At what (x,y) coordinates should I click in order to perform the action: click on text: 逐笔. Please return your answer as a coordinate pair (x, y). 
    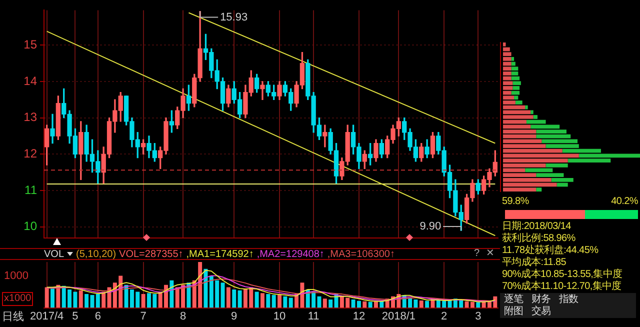
    Looking at the image, I should click on (514, 300).